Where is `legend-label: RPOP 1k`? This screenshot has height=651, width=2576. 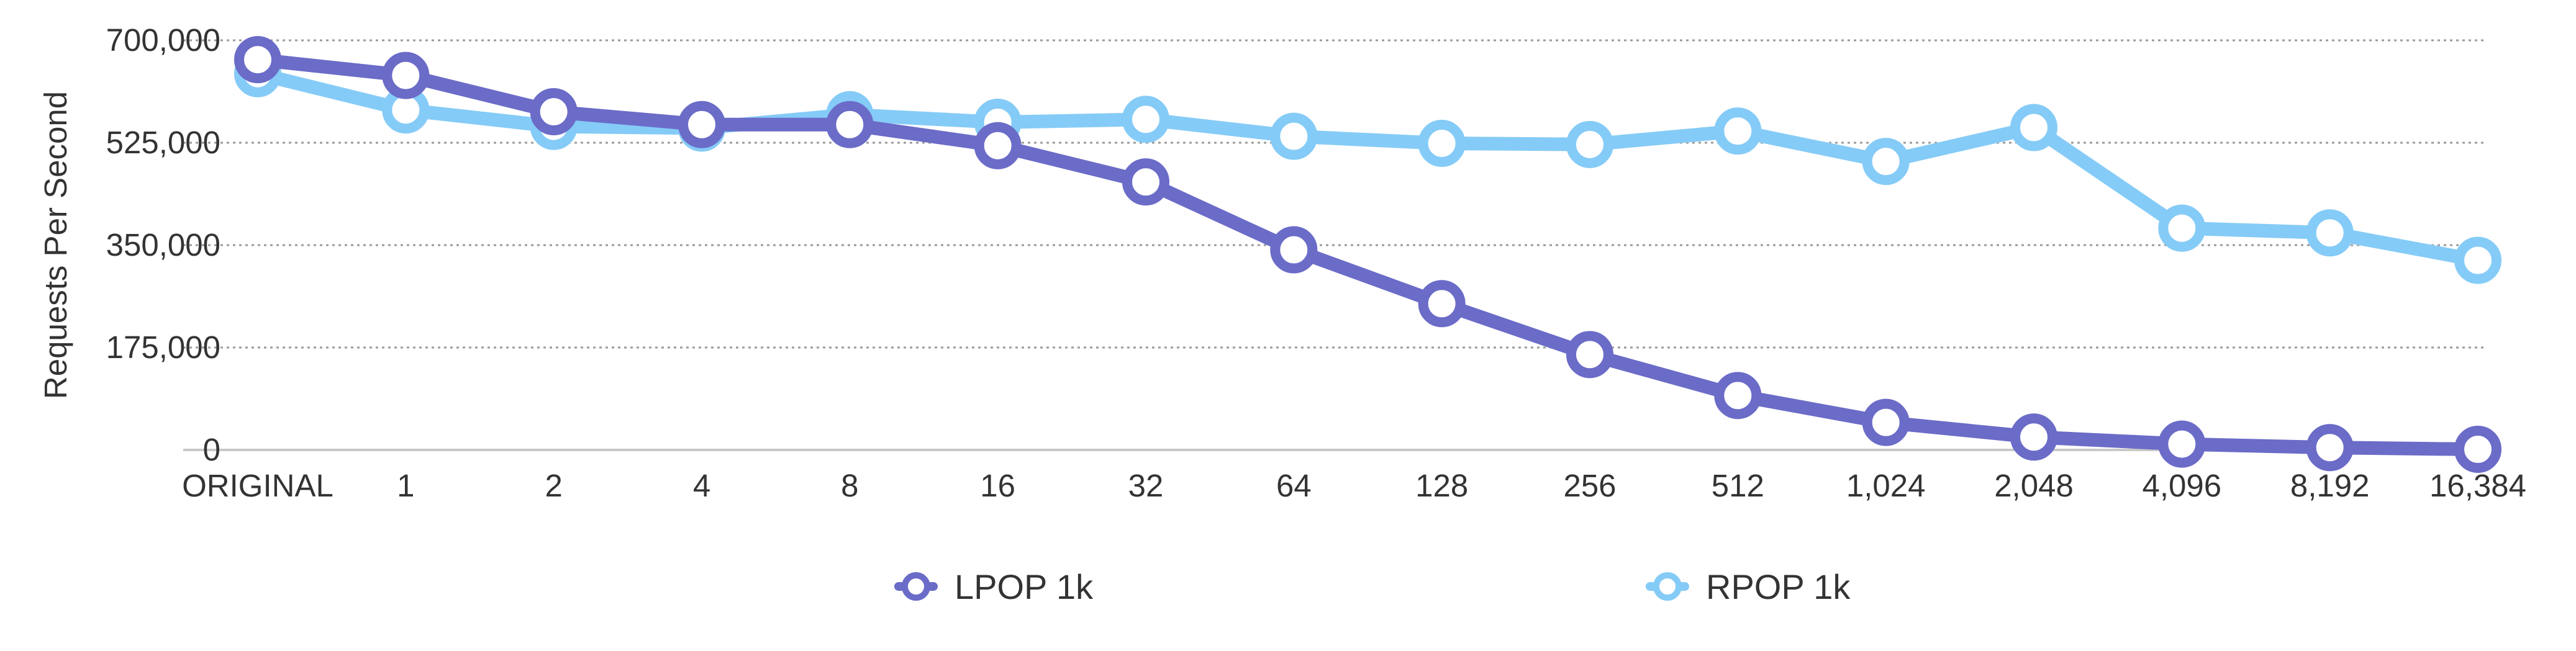 legend-label: RPOP 1k is located at coordinates (1778, 586).